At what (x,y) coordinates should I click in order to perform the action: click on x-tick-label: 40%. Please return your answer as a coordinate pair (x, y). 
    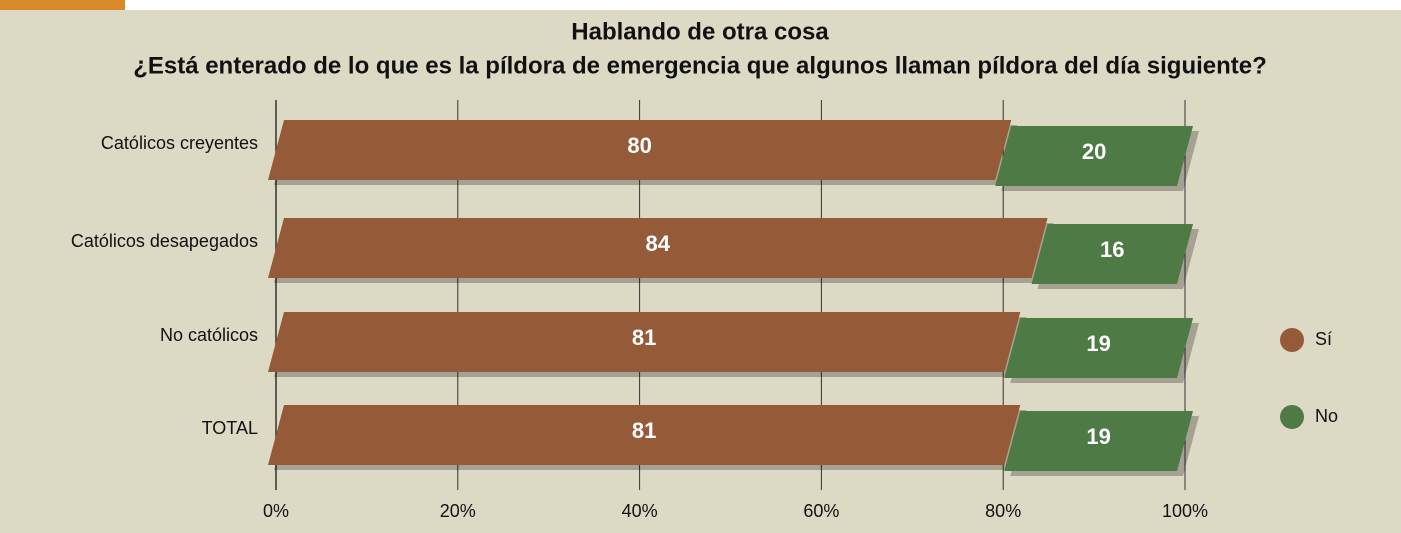
    Looking at the image, I should click on (640, 511).